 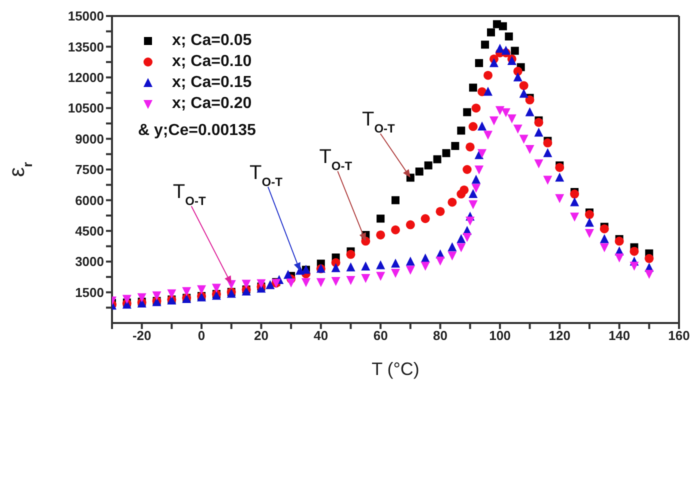 What do you see at coordinates (197, 131) in the screenshot?
I see `annotation: & y;Ce=0.00135` at bounding box center [197, 131].